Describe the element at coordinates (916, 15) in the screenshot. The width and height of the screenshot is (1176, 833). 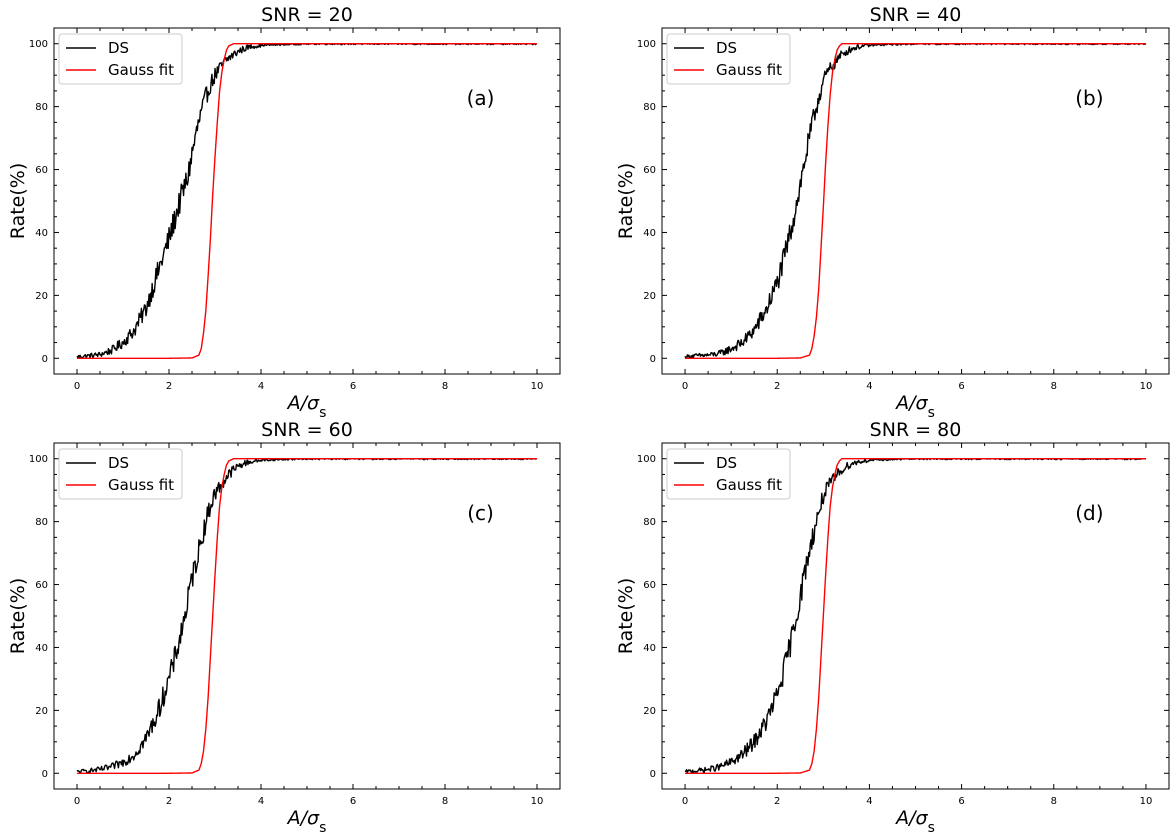
I see `chart-title: SNR = 40` at that location.